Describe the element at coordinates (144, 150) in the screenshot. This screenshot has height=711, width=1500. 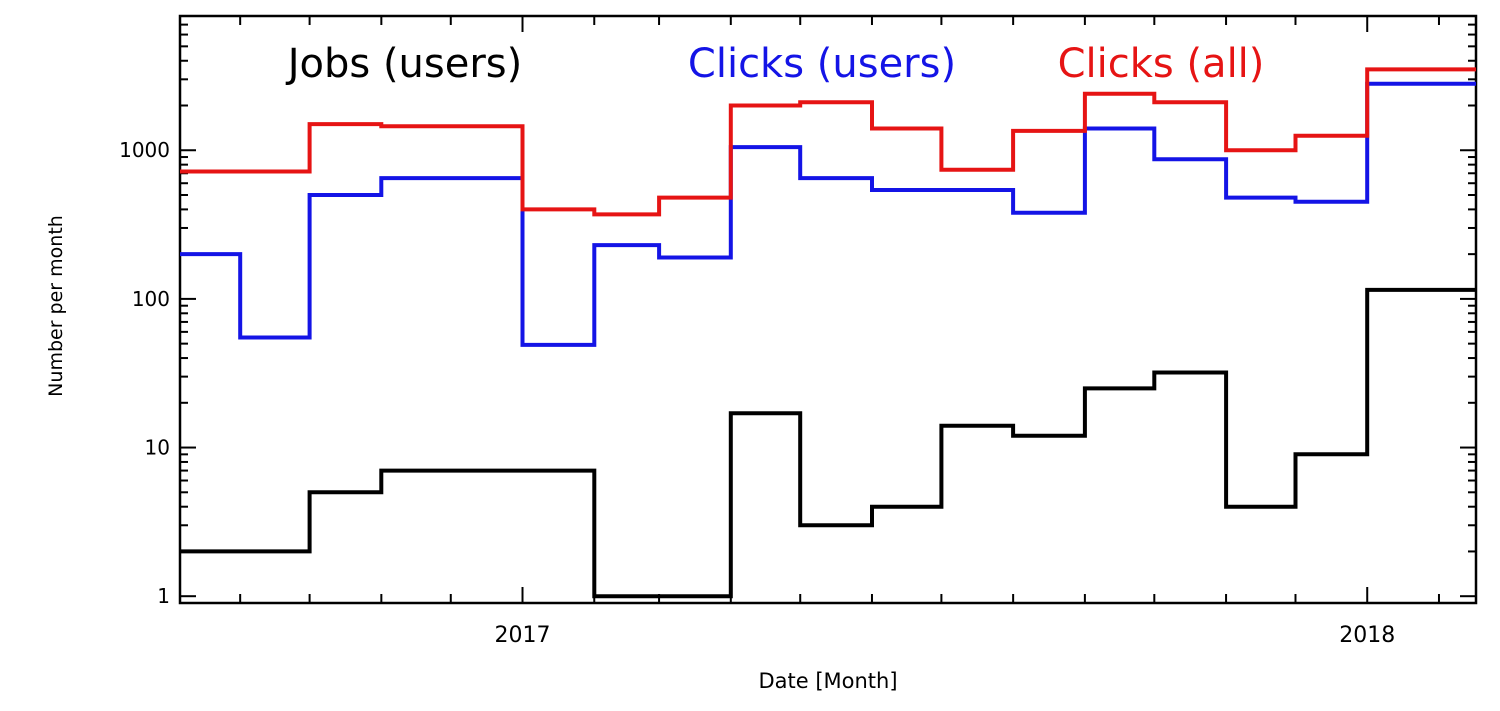
I see `y-tick-label: 1000` at that location.